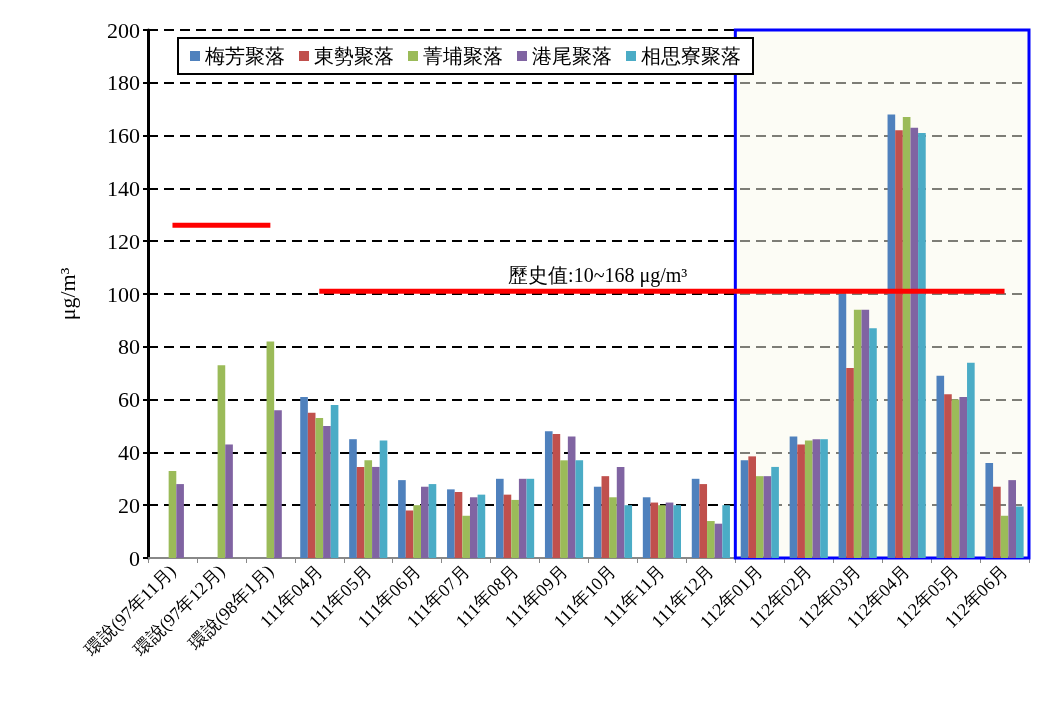 This screenshot has width=1047, height=718. I want to click on y-tick-label: 80, so click(129, 347).